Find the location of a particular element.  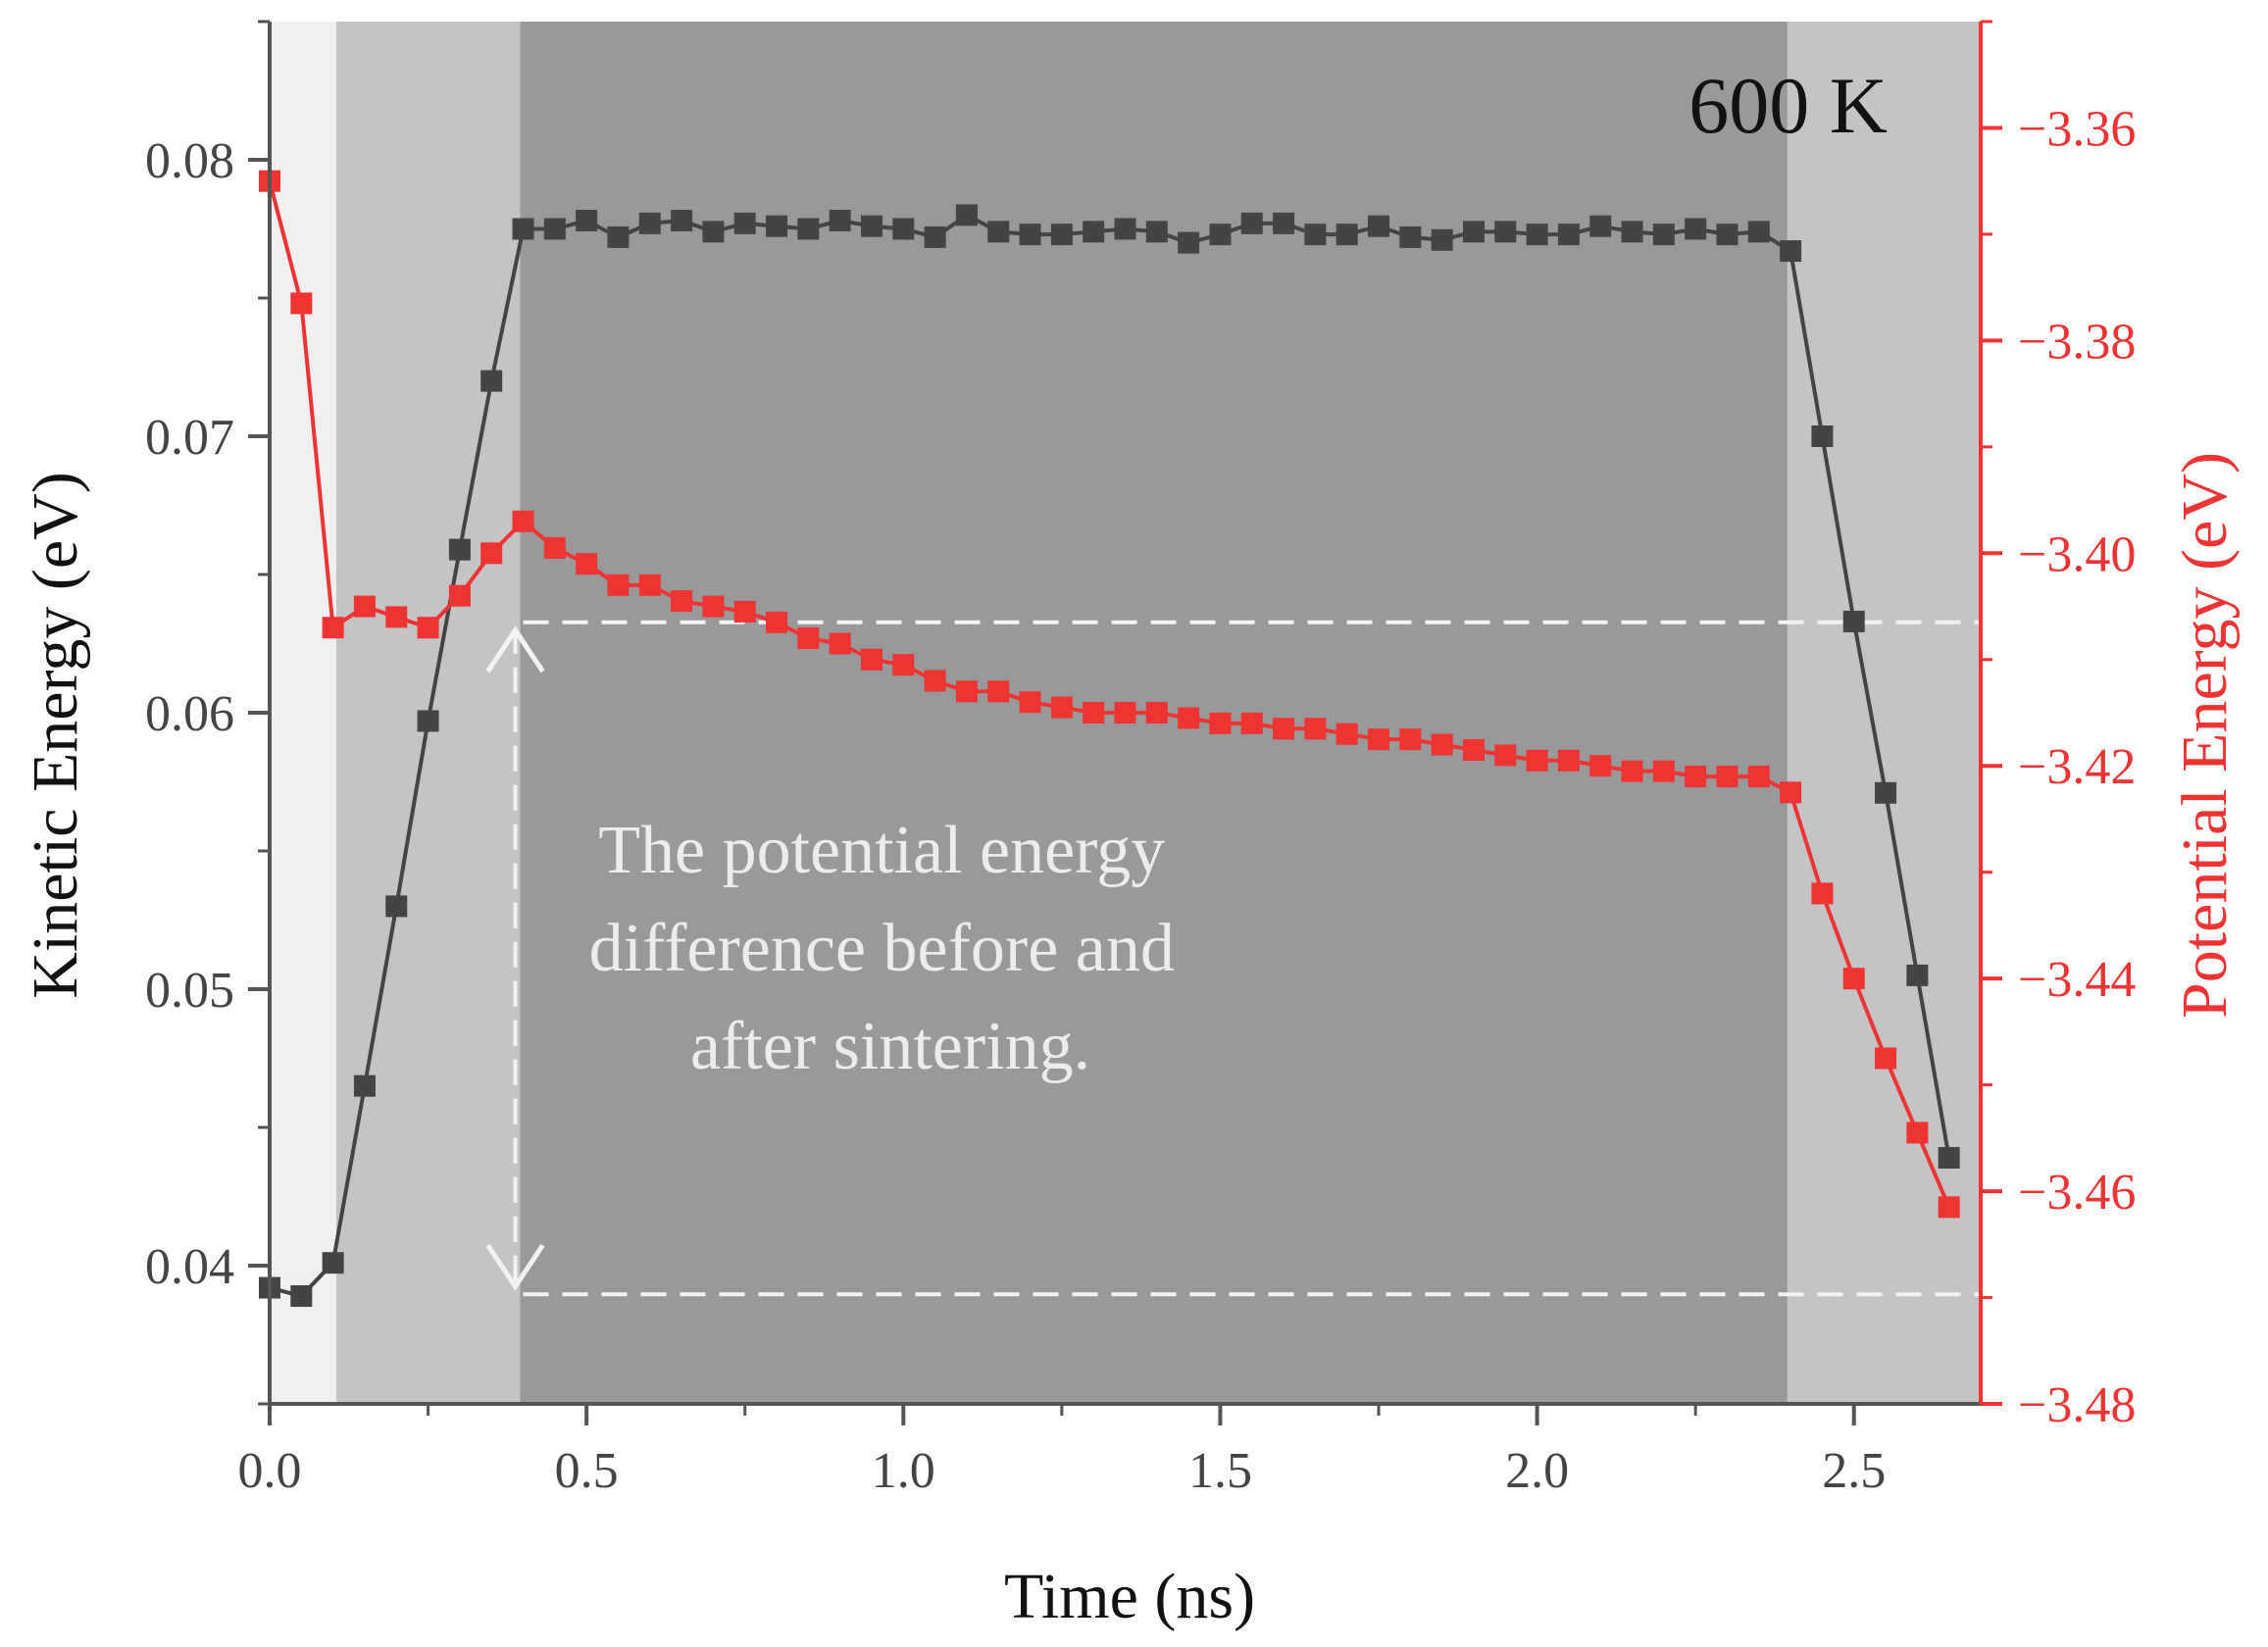

x-tick-label: 2.0 is located at coordinates (1537, 1471).